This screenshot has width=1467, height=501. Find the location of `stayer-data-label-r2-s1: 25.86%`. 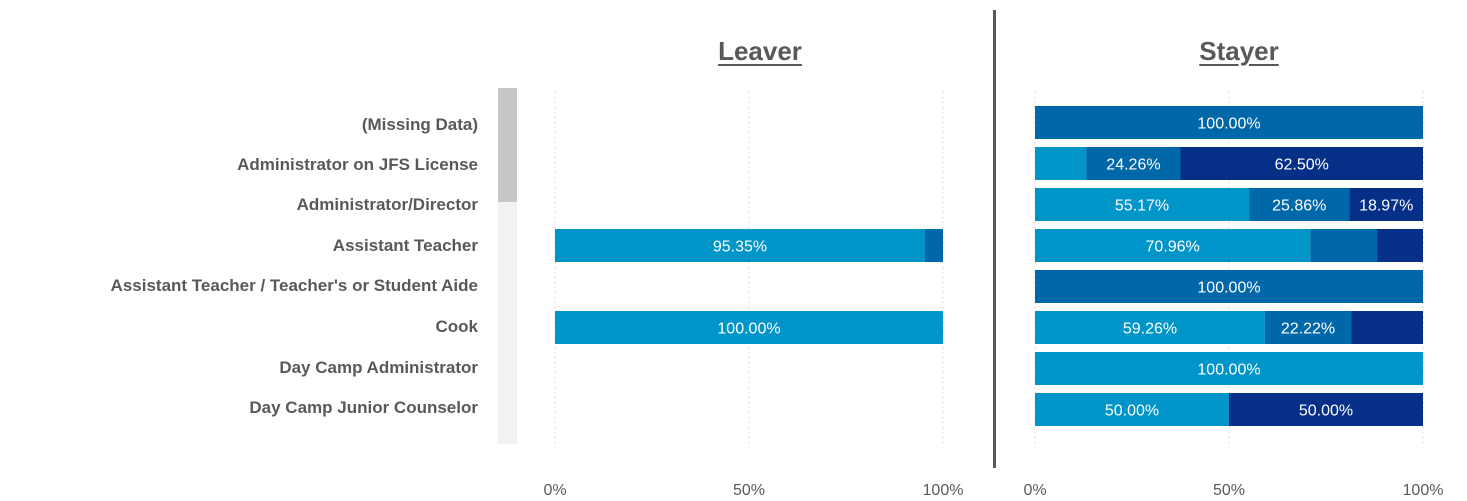

stayer-data-label-r2-s1: 25.86% is located at coordinates (1299, 206).